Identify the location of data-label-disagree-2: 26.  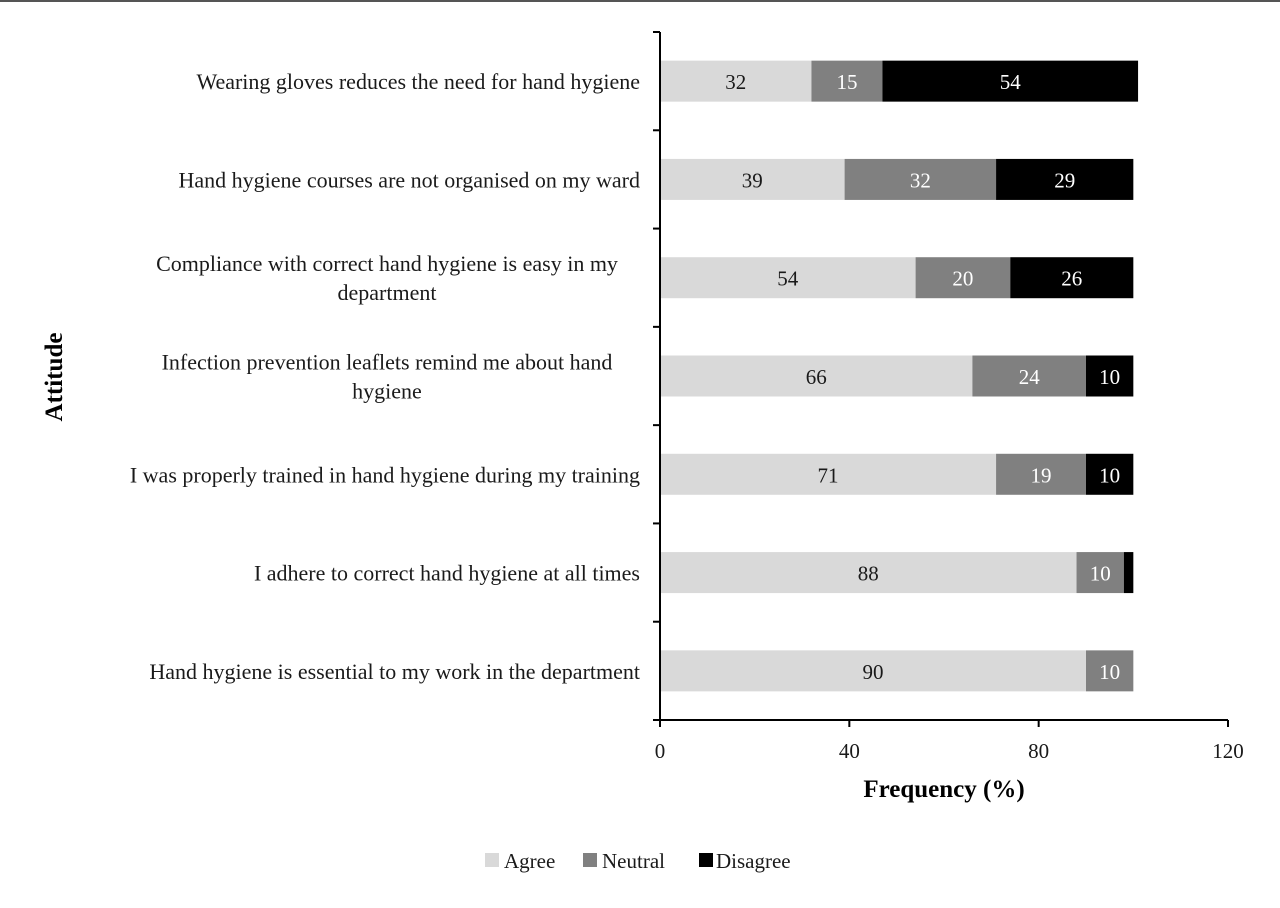
(1071, 279).